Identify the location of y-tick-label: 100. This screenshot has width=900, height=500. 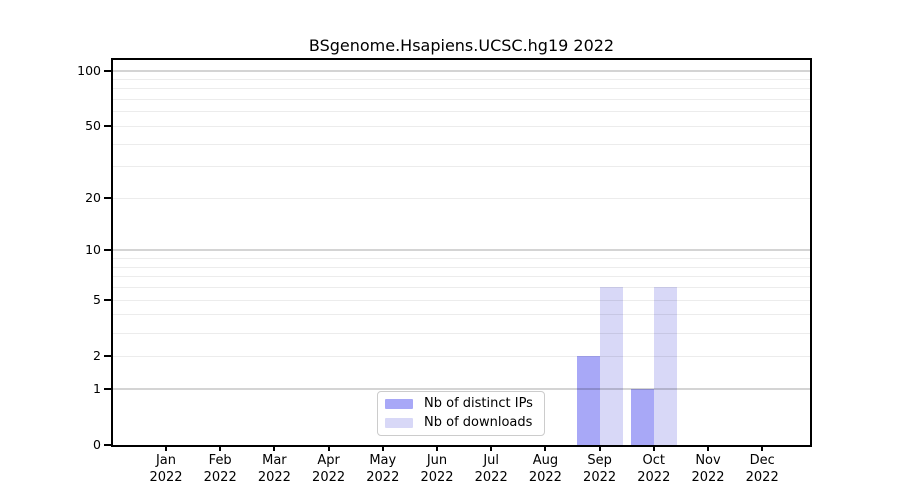
(89, 70).